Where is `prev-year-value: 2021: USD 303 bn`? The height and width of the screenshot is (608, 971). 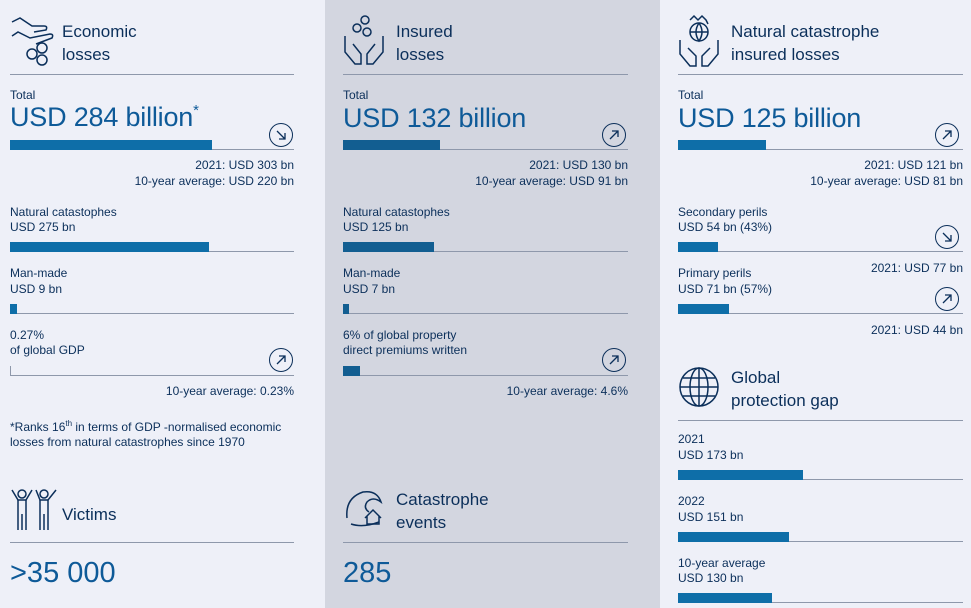
prev-year-value: 2021: USD 303 bn is located at coordinates (244, 165).